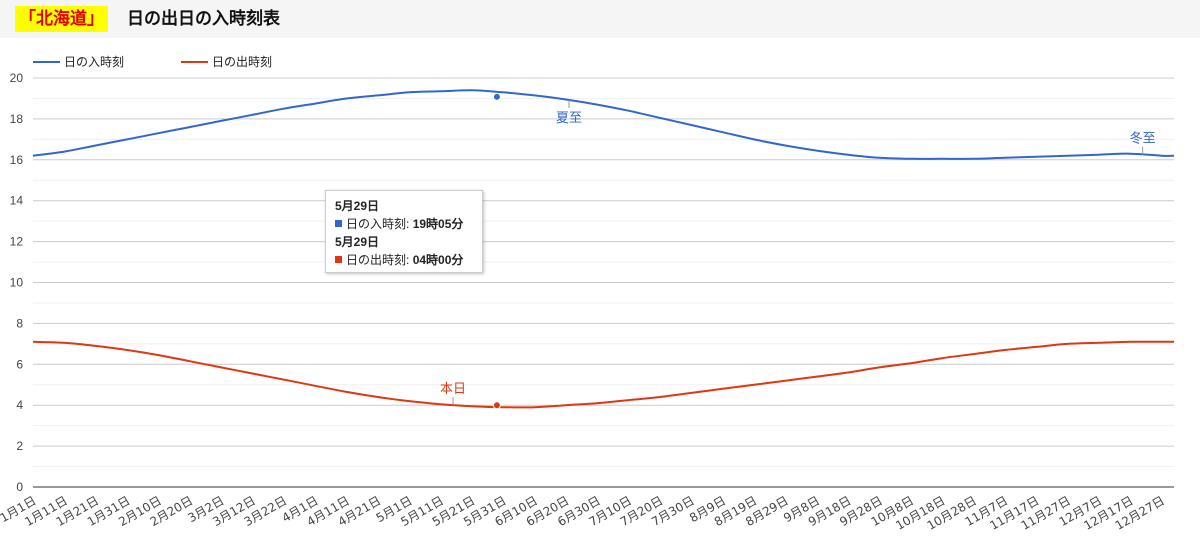 This screenshot has width=1200, height=536. I want to click on y-tick-label: 0, so click(19, 487).